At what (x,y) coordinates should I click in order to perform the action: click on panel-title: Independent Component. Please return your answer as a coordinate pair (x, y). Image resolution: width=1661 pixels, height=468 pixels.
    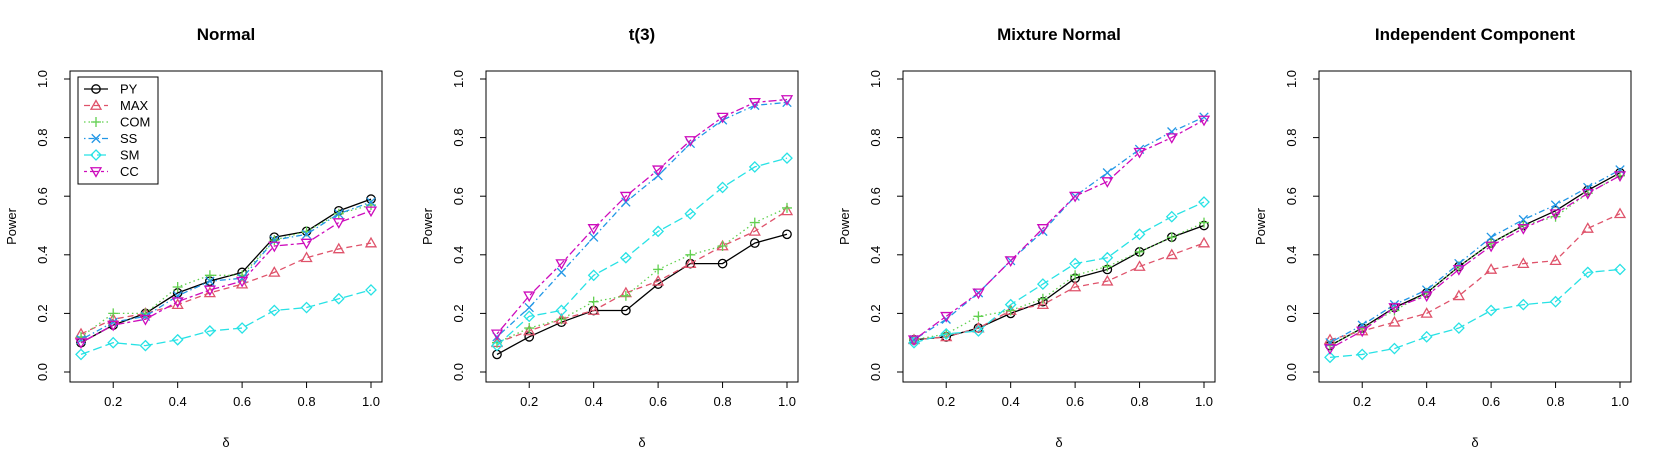
    Looking at the image, I should click on (1475, 34).